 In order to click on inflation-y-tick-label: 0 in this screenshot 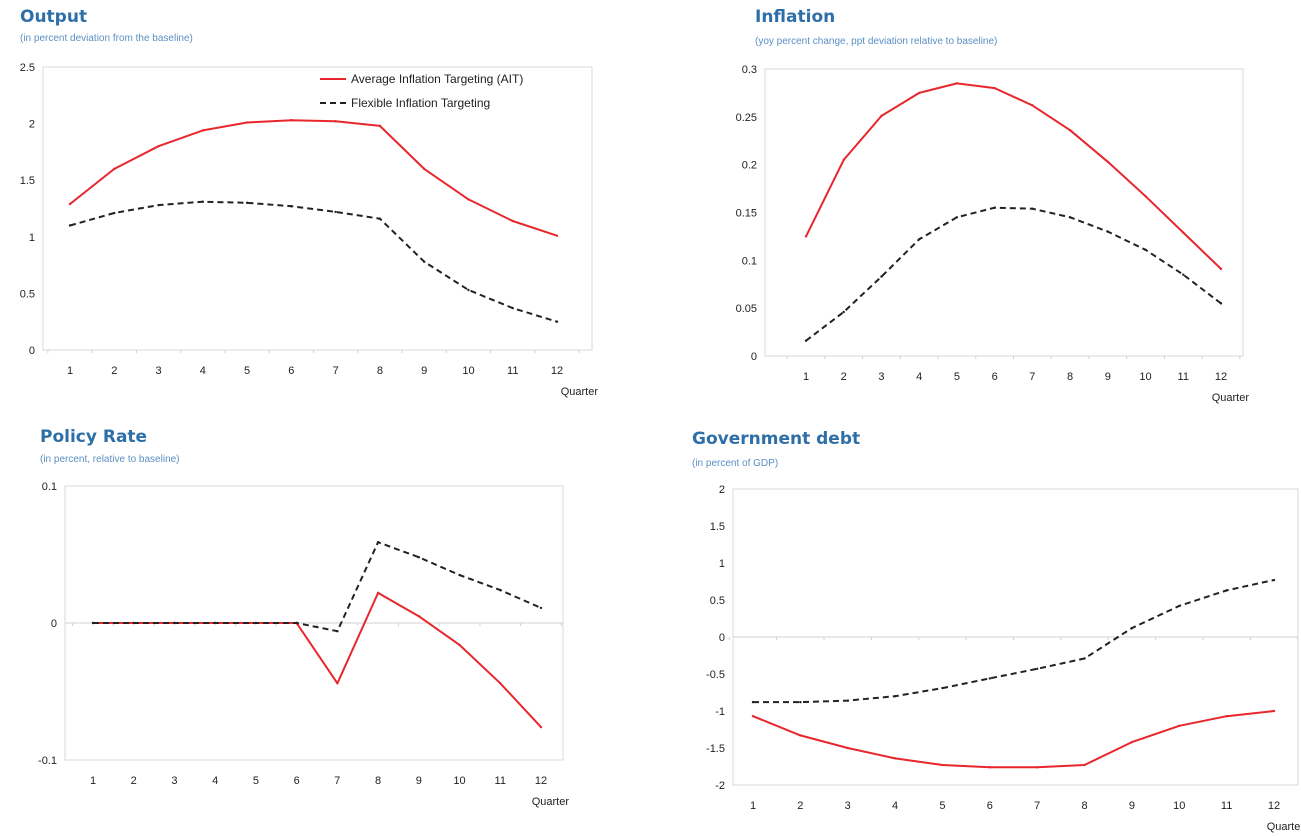, I will do `click(754, 357)`.